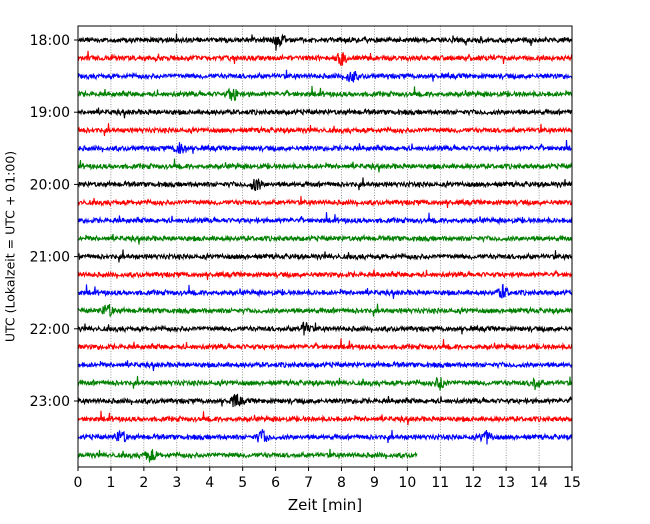  I want to click on x-tick-label: 1, so click(110, 483).